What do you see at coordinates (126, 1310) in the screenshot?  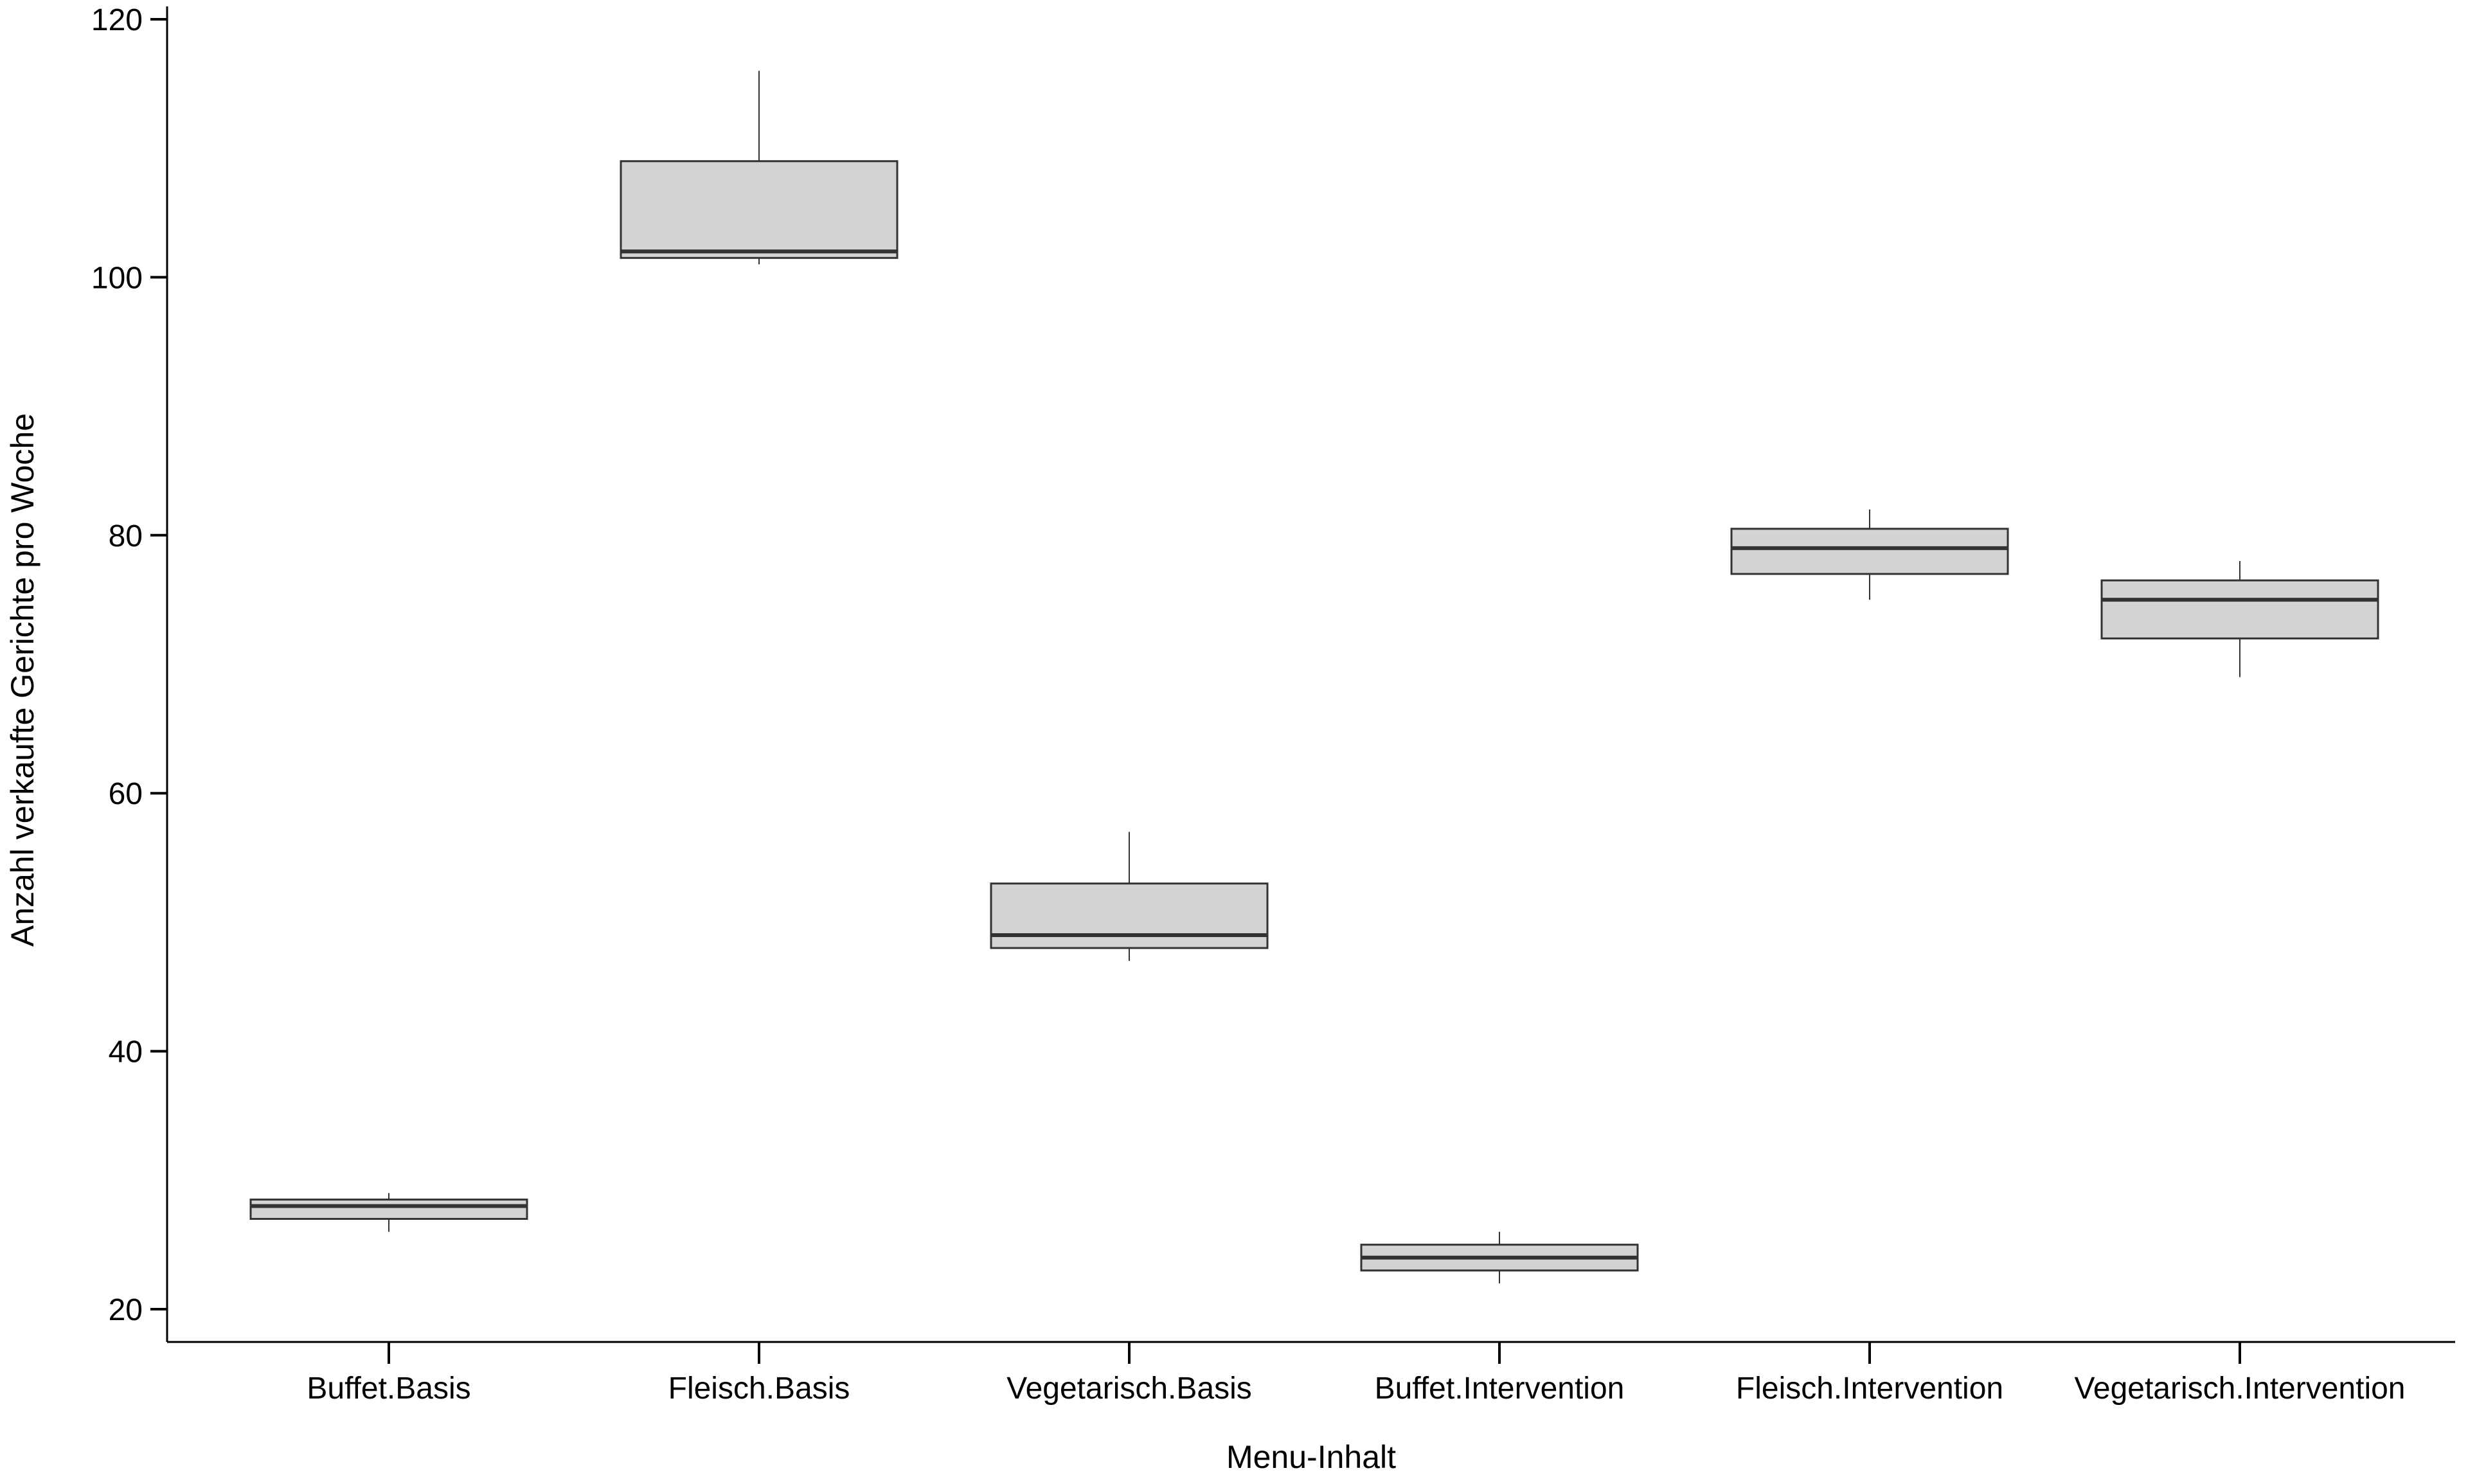 I see `y-tick-label: 20` at bounding box center [126, 1310].